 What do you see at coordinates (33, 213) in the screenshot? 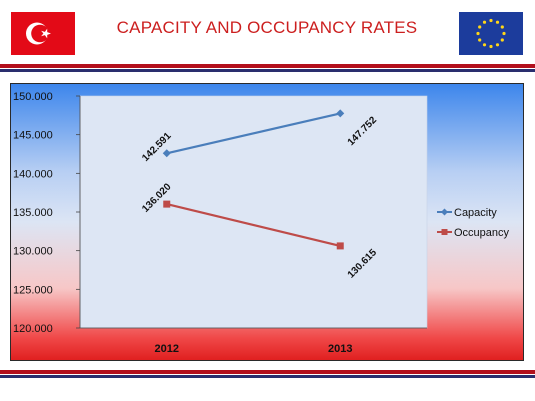
I see `y-tick-label: 135.000` at bounding box center [33, 213].